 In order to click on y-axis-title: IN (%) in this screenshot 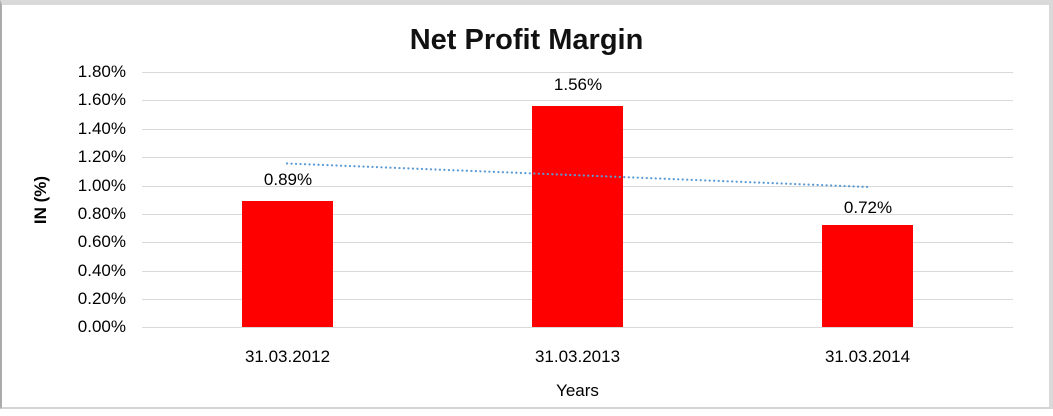, I will do `click(41, 199)`.